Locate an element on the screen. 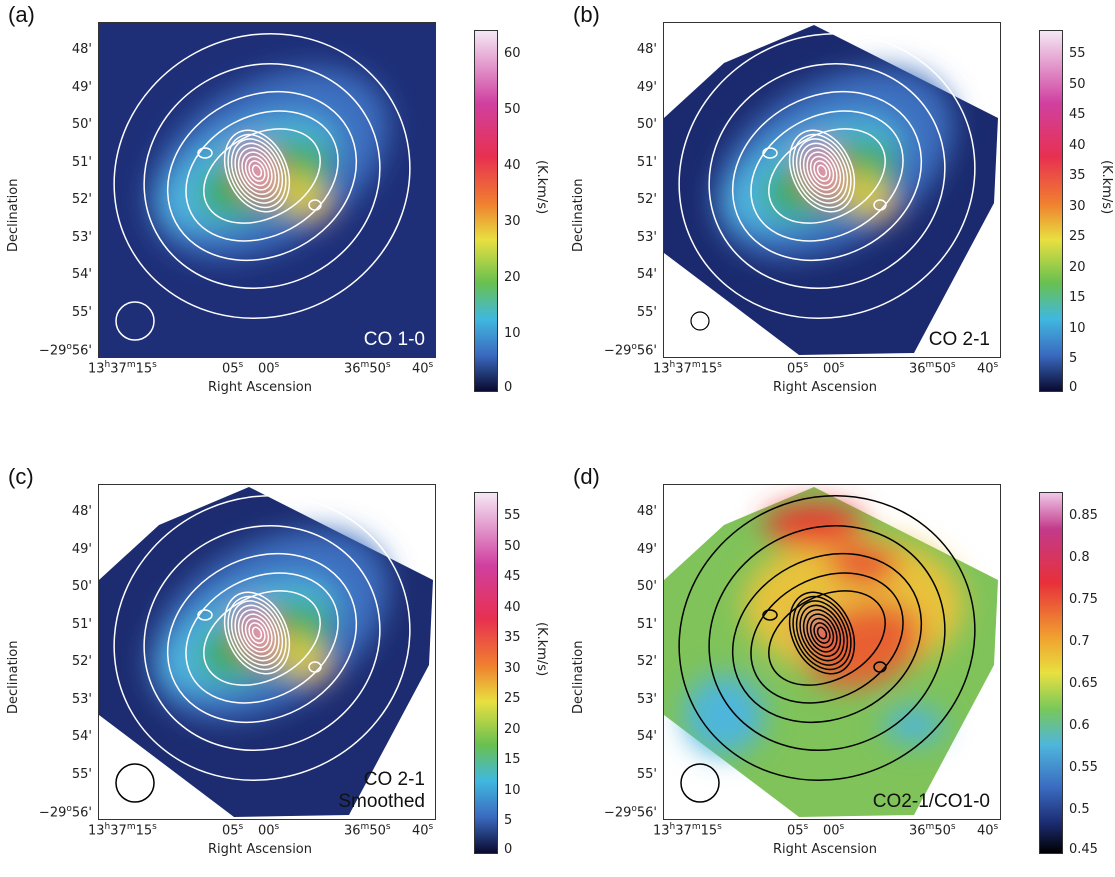  ratio-blob is located at coordinates (864, 645).